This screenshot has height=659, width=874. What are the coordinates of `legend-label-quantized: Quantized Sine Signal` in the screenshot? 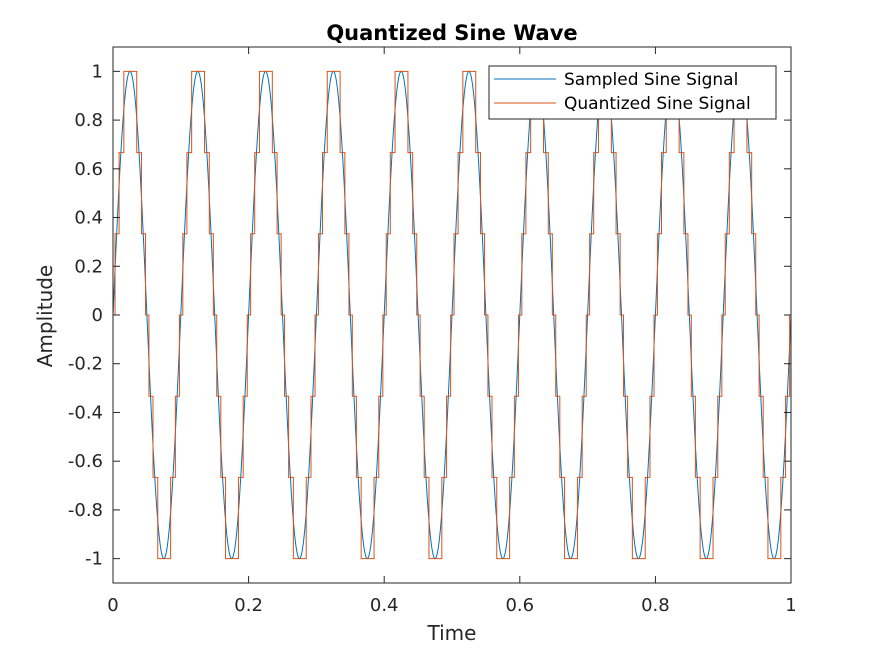 It's located at (657, 104).